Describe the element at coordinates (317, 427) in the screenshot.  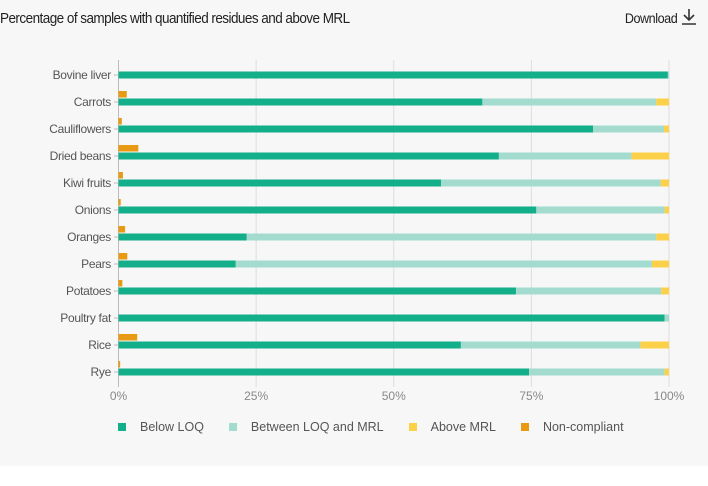
I see `legend-label: Between LOQ and MRL` at that location.